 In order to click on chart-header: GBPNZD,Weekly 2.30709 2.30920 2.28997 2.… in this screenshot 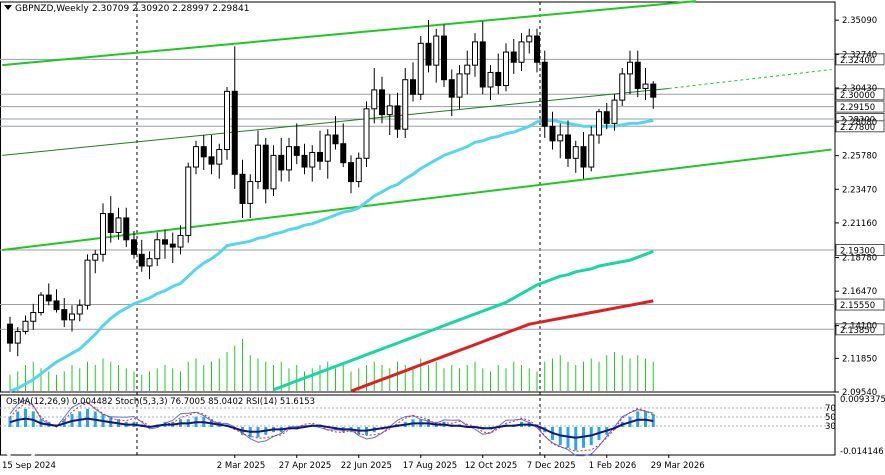, I will do `click(126, 9)`.